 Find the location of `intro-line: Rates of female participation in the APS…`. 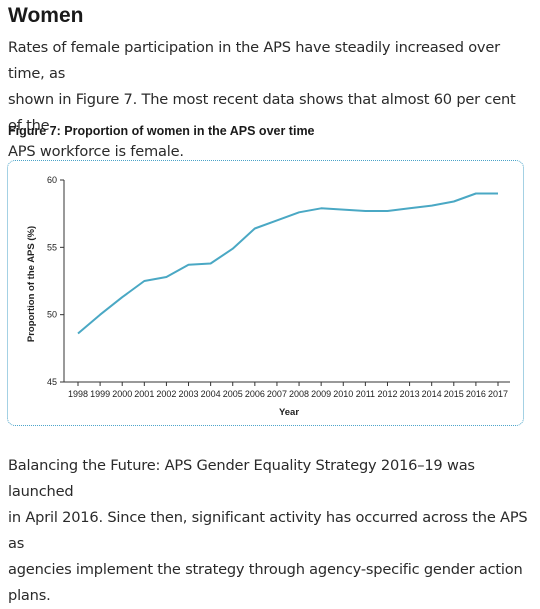

intro-line: Rates of female participation in the APS… is located at coordinates (254, 60).